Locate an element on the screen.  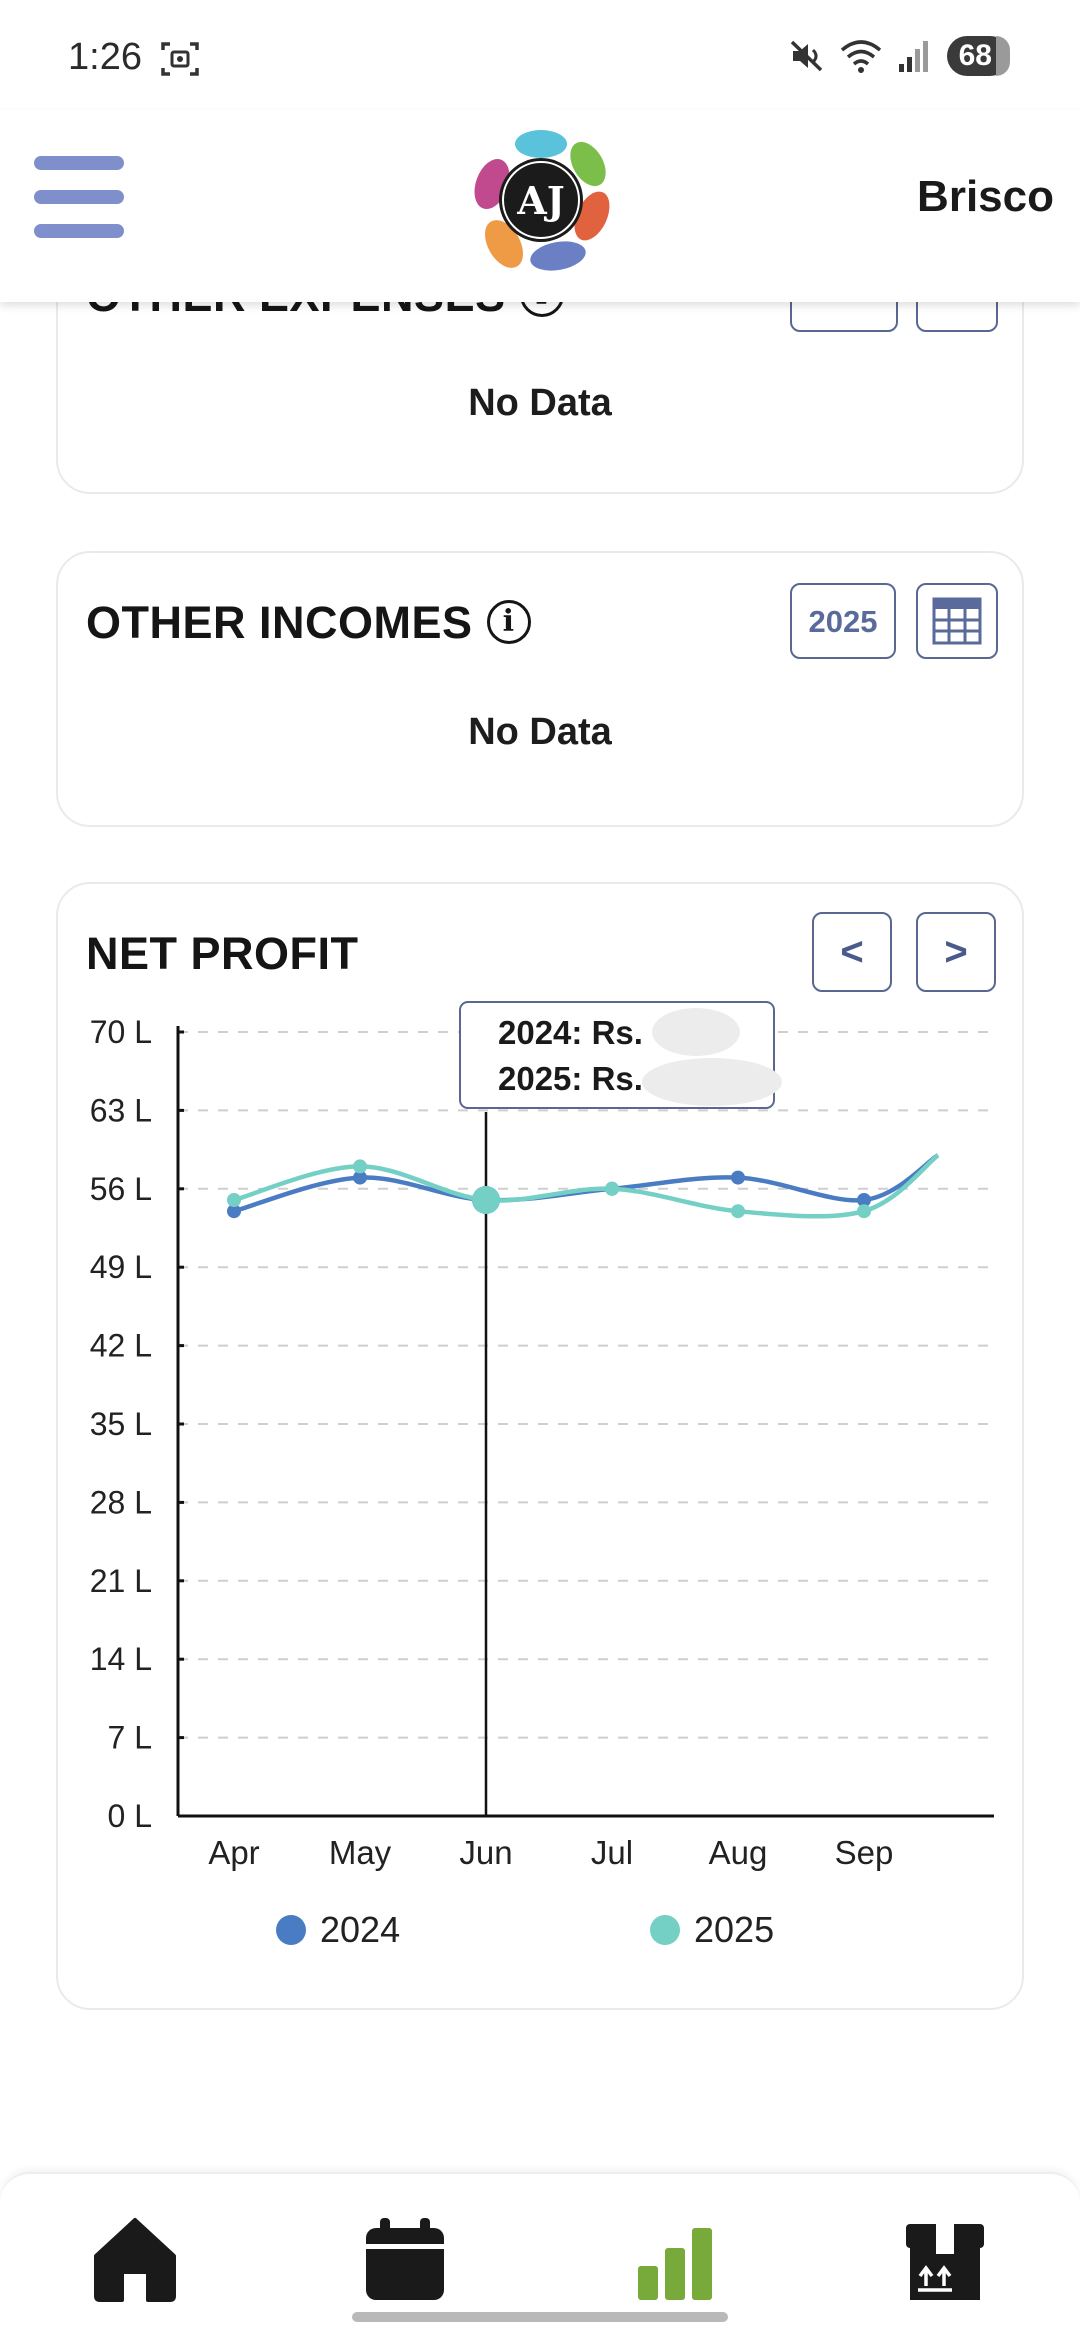
data-point-2025-Aug is located at coordinates (738, 1211).